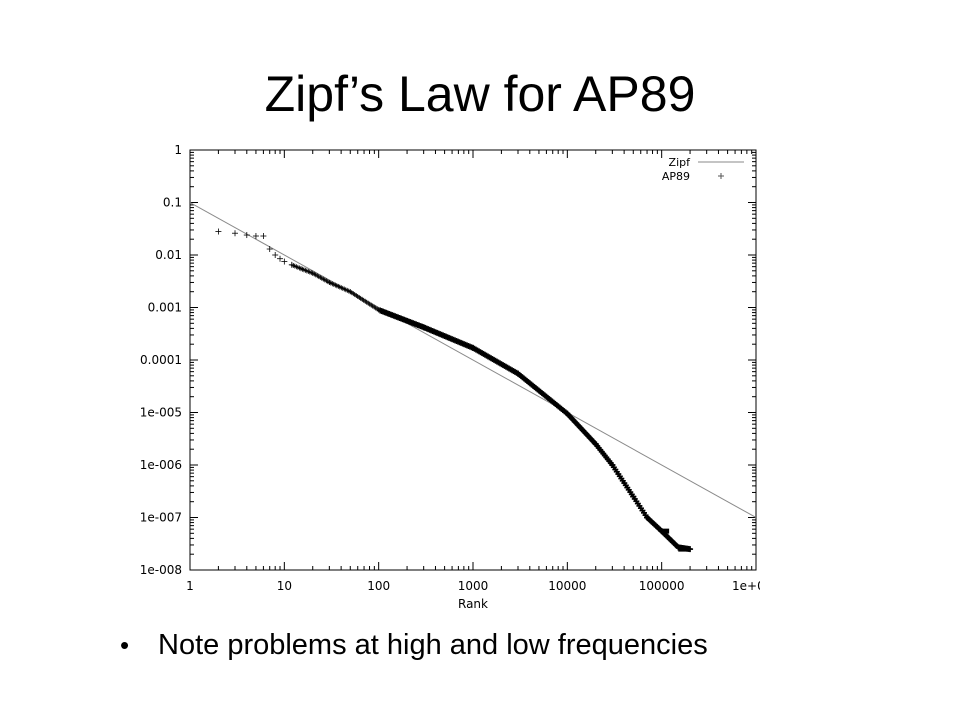 The width and height of the screenshot is (960, 720). Describe the element at coordinates (178, 150) in the screenshot. I see `y-tick-label: 1` at that location.